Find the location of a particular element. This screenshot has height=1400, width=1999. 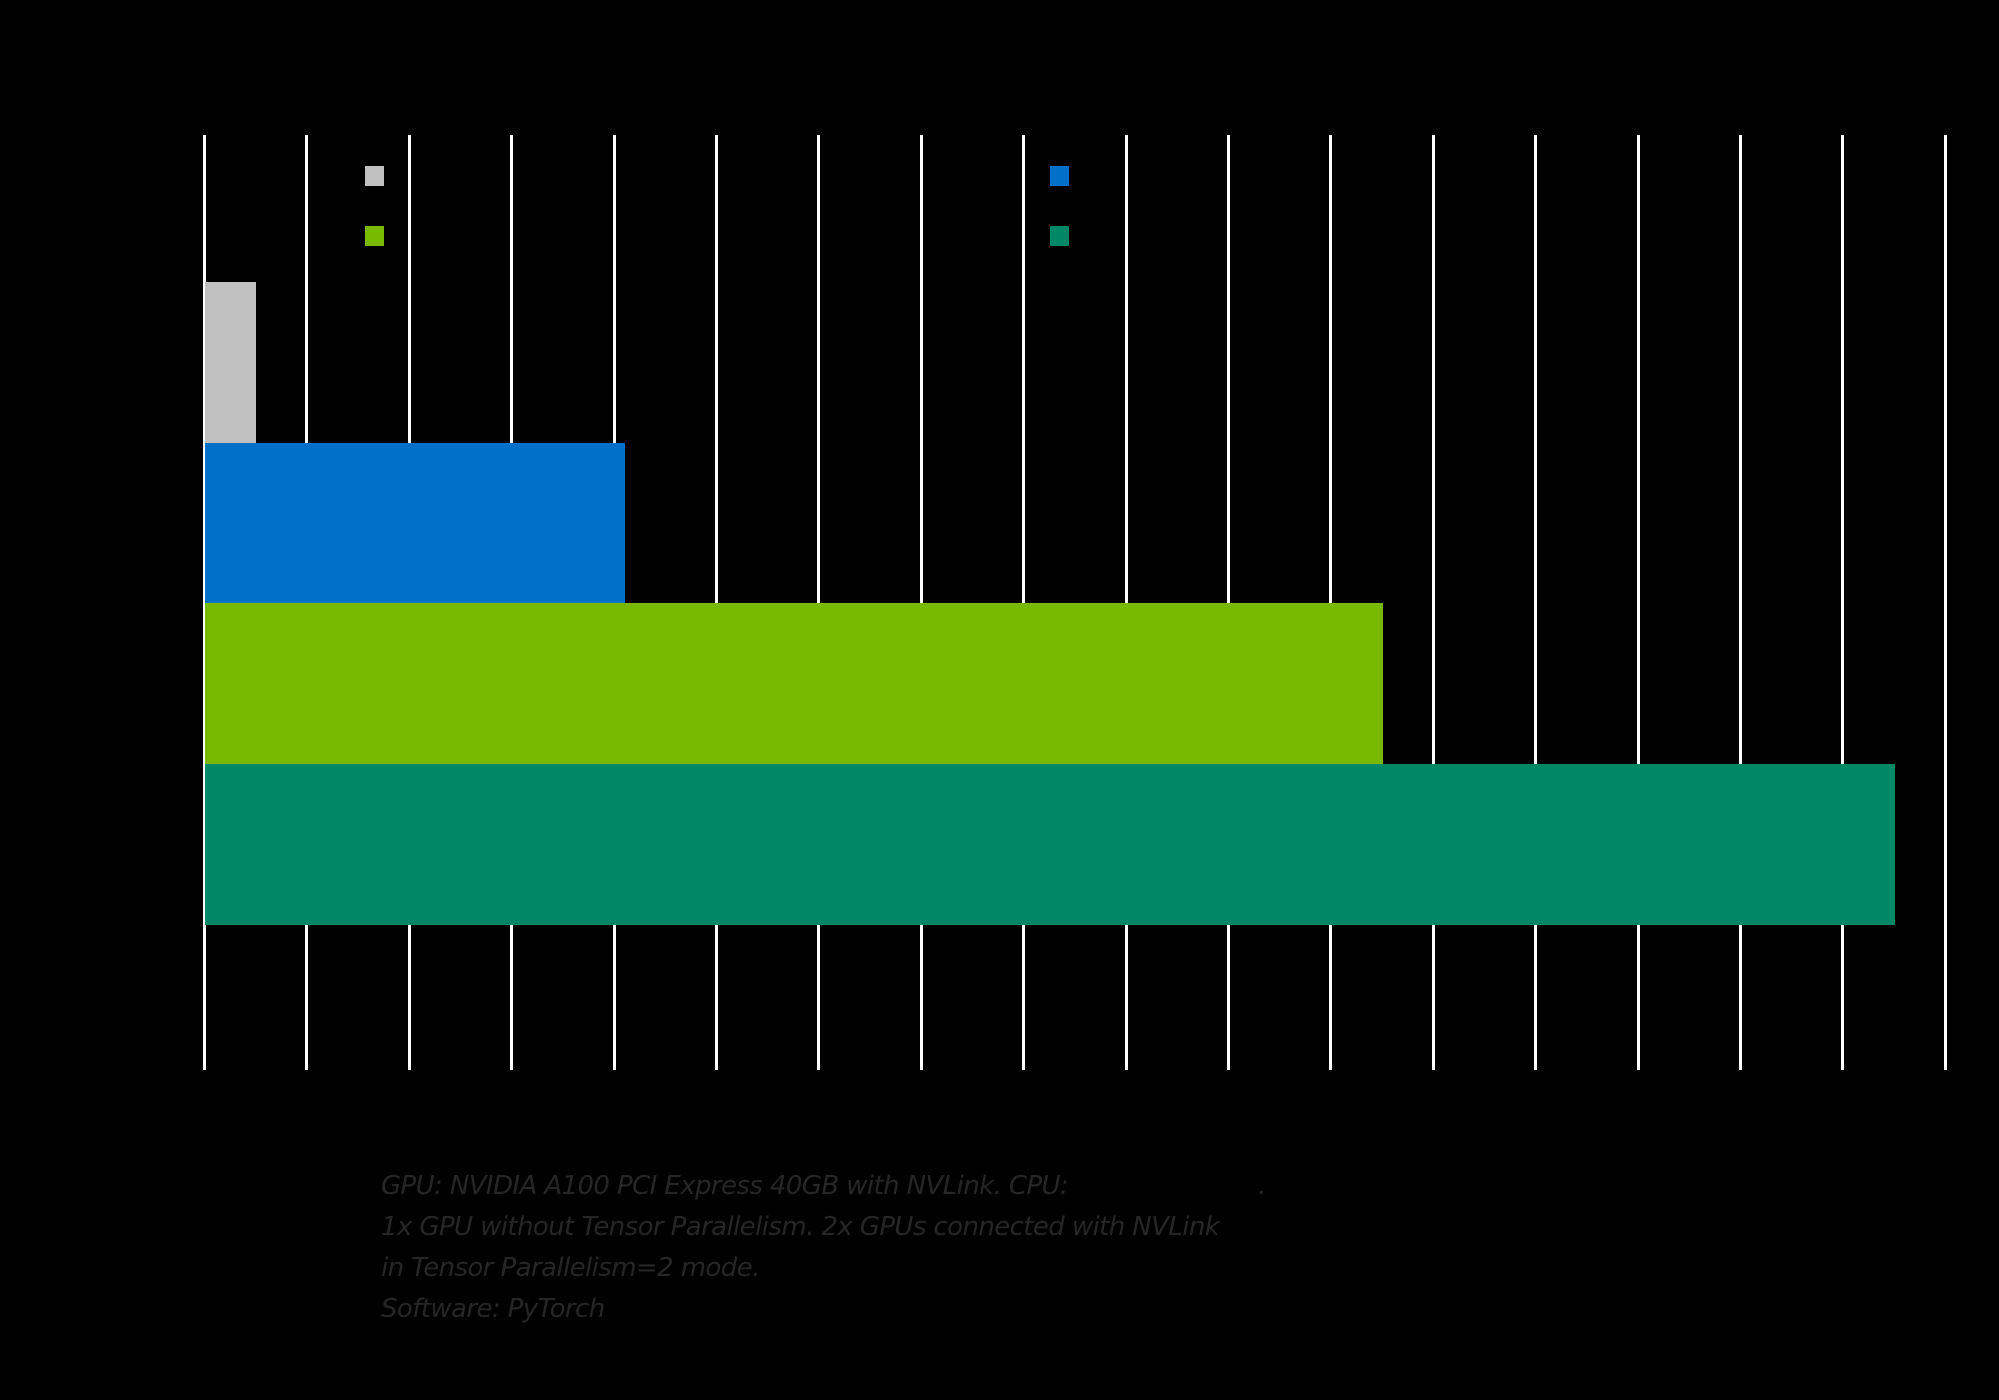

footnote-line-3: in Tensor Parallelism=2 mode. is located at coordinates (570, 1268).